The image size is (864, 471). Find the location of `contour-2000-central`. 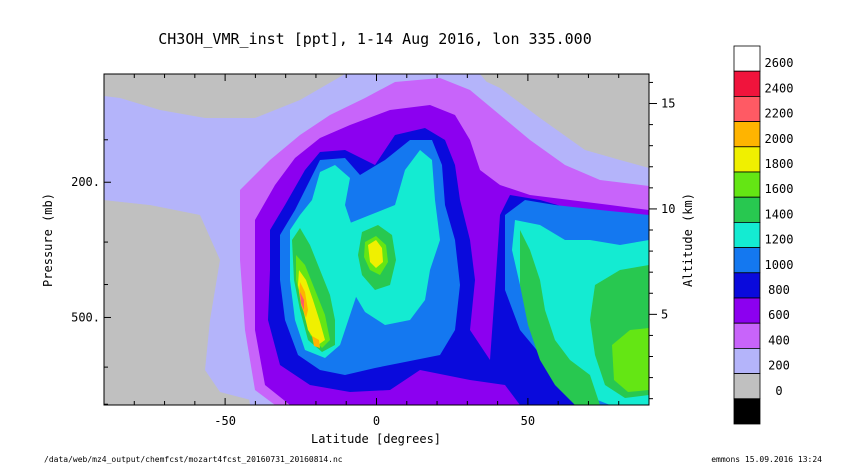

contour-2000-central is located at coordinates (375, 254).